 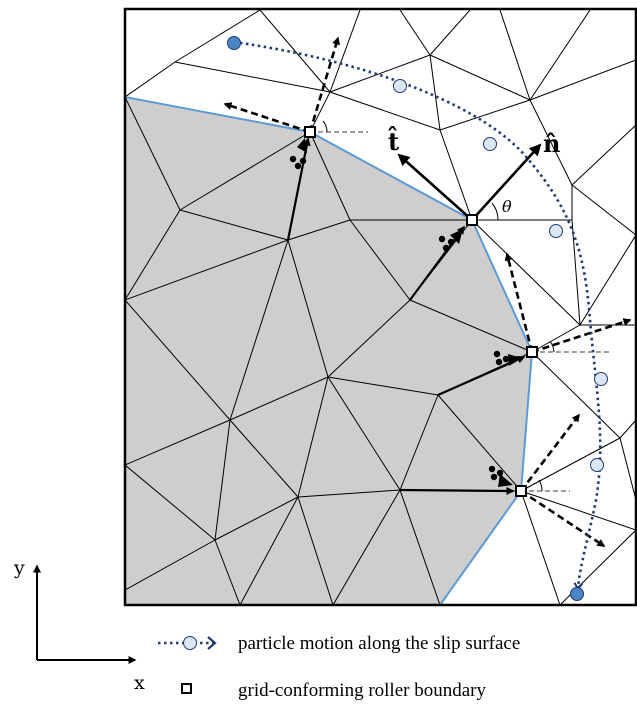 What do you see at coordinates (187, 643) in the screenshot?
I see `legend-particle-swatch` at bounding box center [187, 643].